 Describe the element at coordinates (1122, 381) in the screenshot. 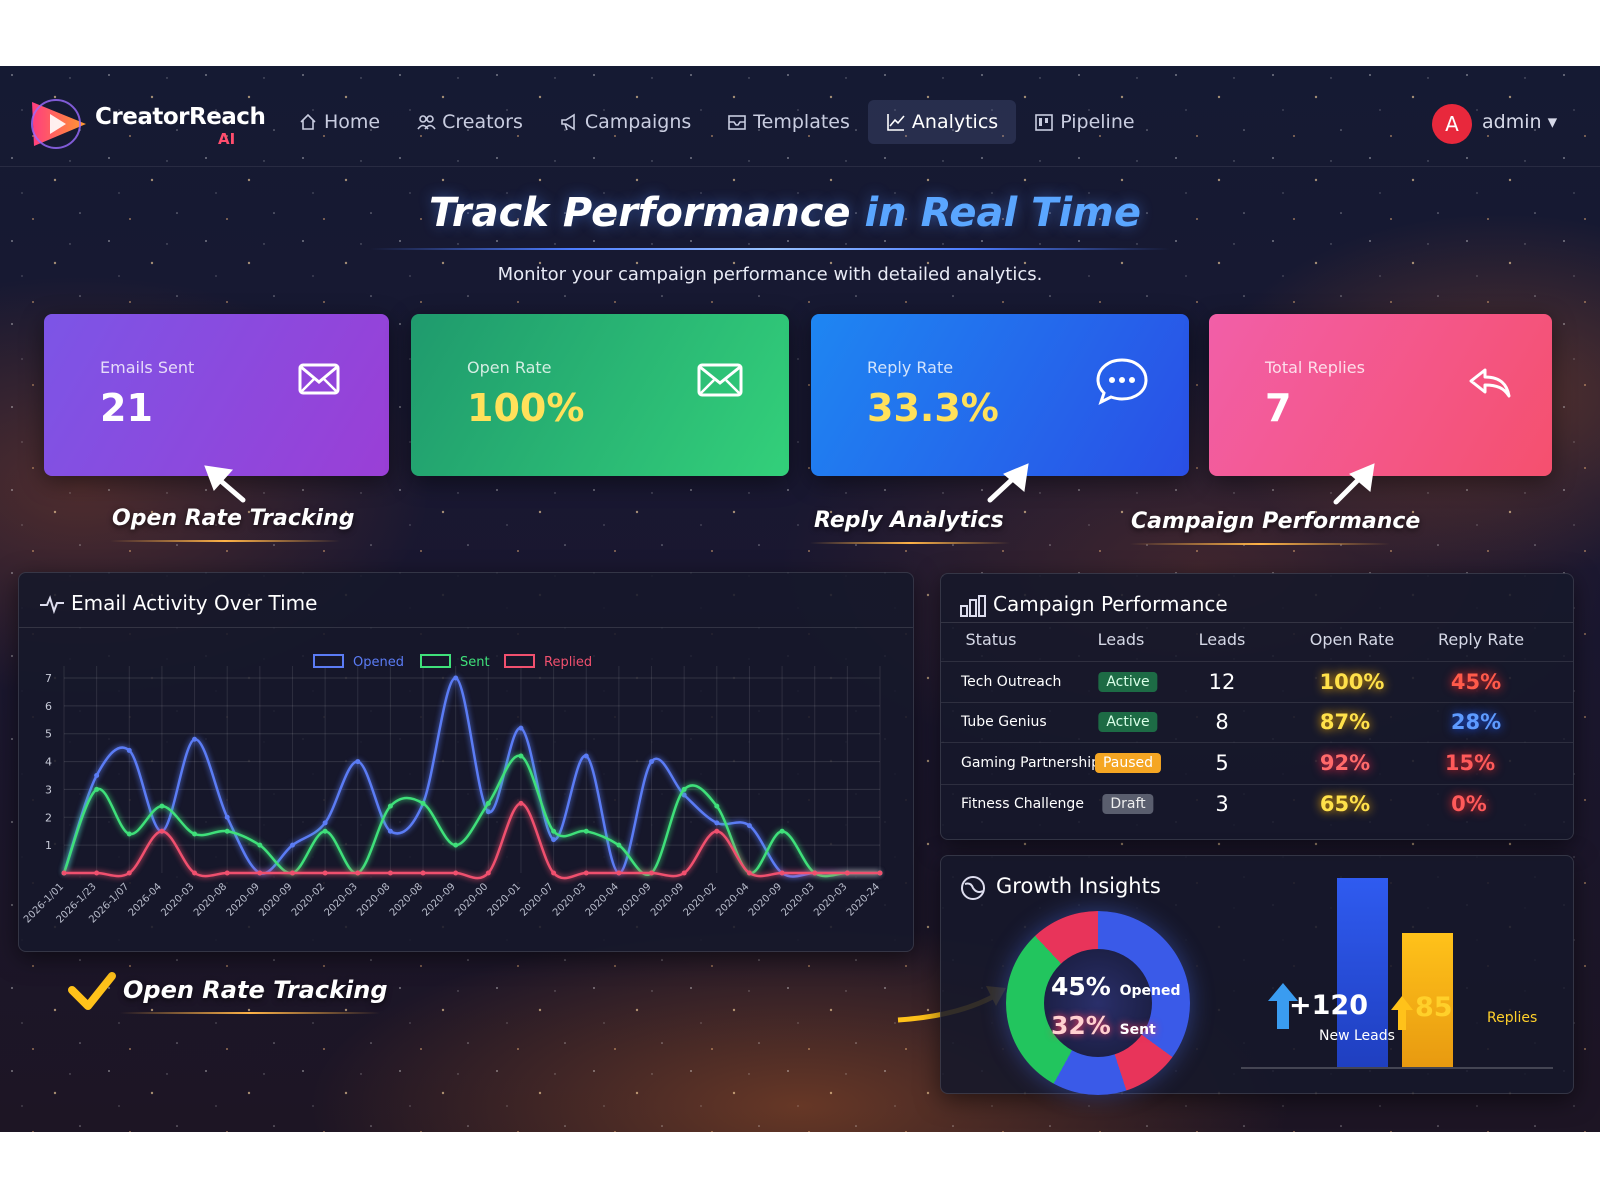

I see `chat-icon` at that location.